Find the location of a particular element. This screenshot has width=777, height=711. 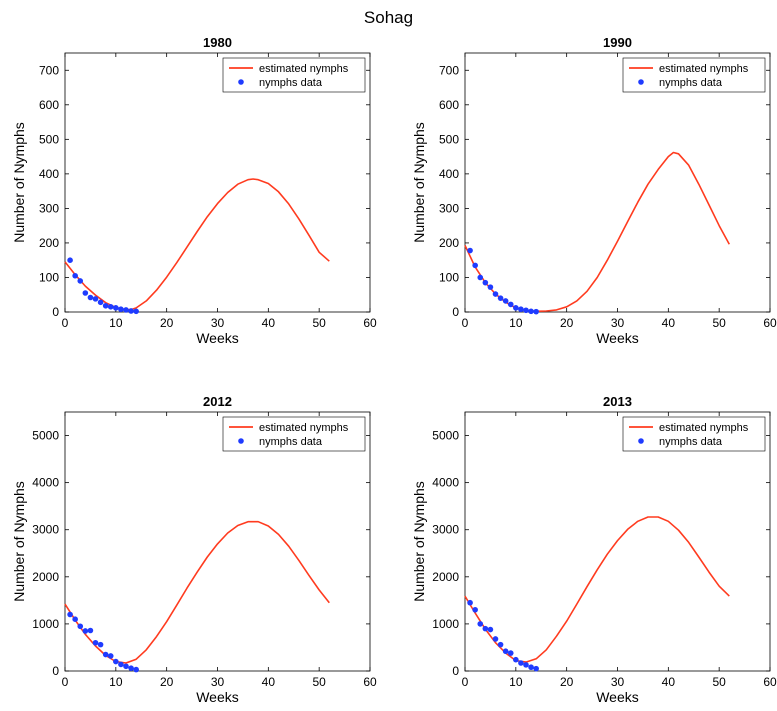

subplot-title: 1990 is located at coordinates (617, 42).